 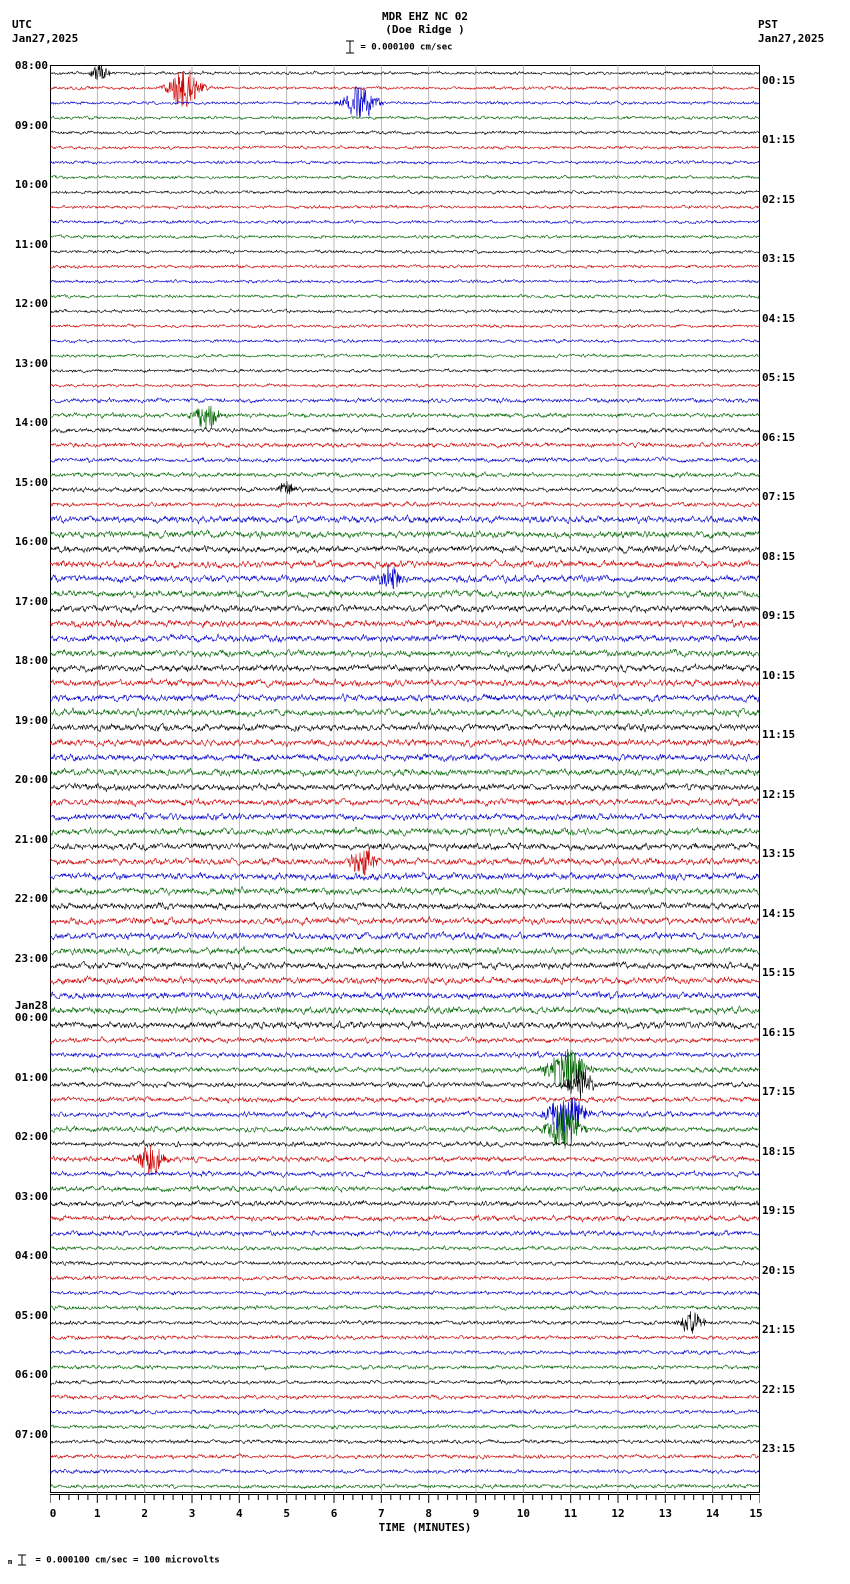 What do you see at coordinates (791, 38) in the screenshot?
I see `header-right-date: Jan27,2025` at bounding box center [791, 38].